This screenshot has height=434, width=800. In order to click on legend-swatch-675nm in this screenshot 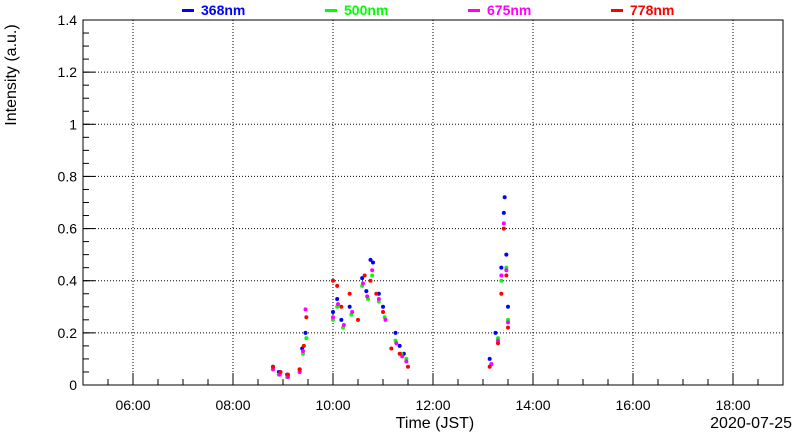, I will do `click(474, 10)`.